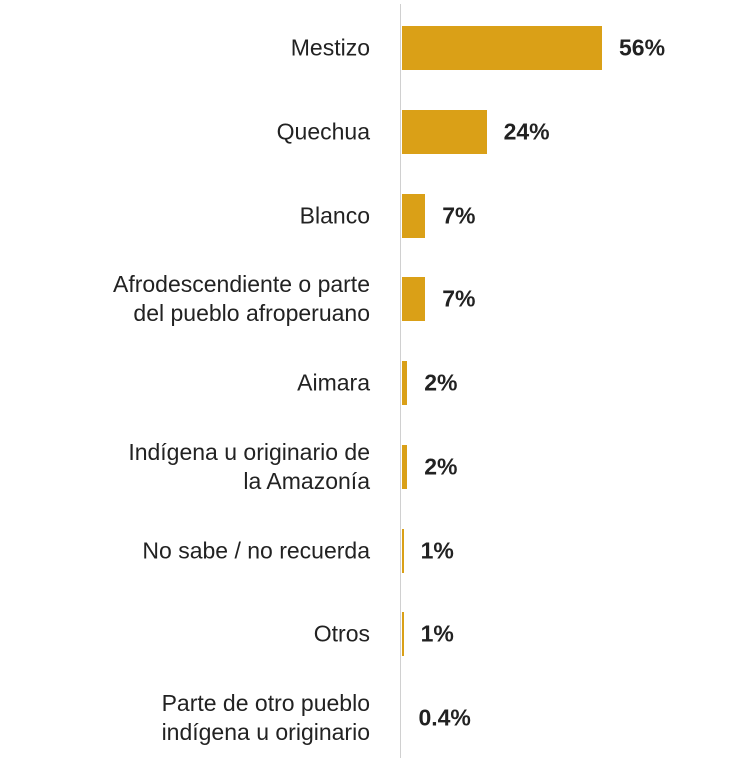 The image size is (732, 758). I want to click on value-label: 0.4%, so click(444, 717).